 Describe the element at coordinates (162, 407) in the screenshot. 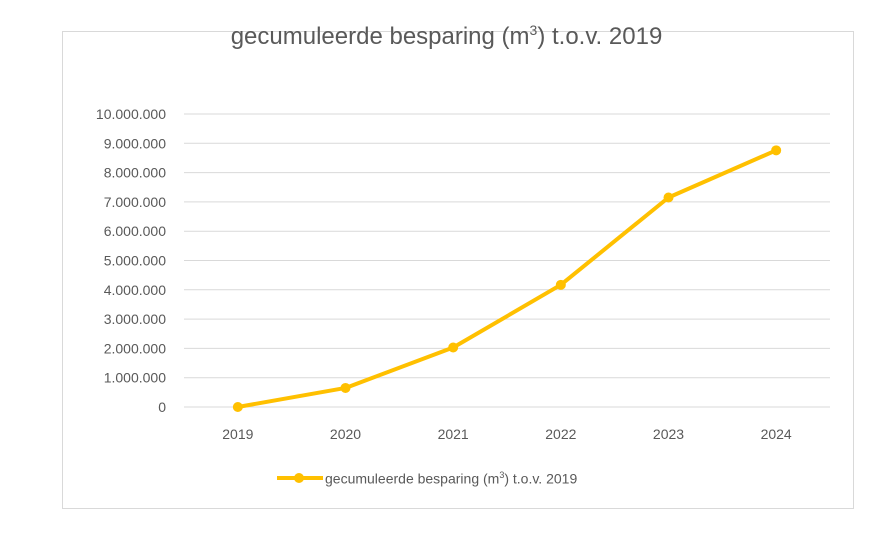

I see `y-tick-label: 0` at that location.